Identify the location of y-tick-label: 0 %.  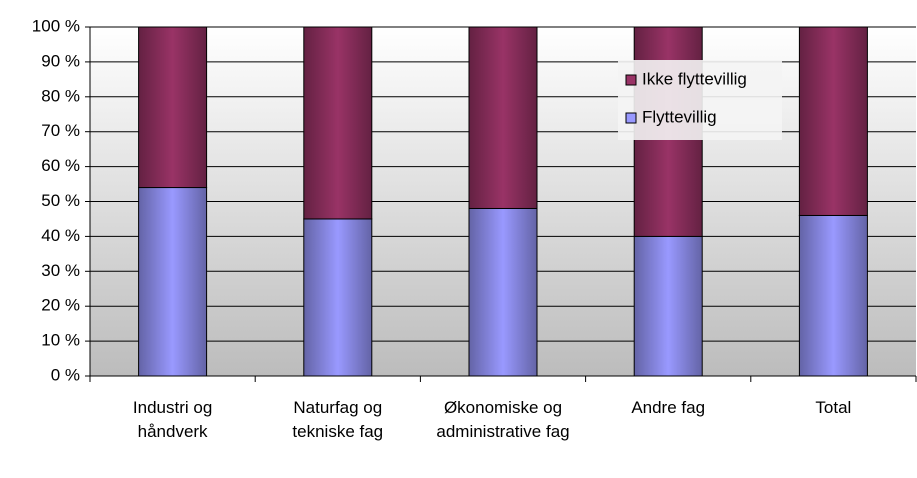
(65, 374).